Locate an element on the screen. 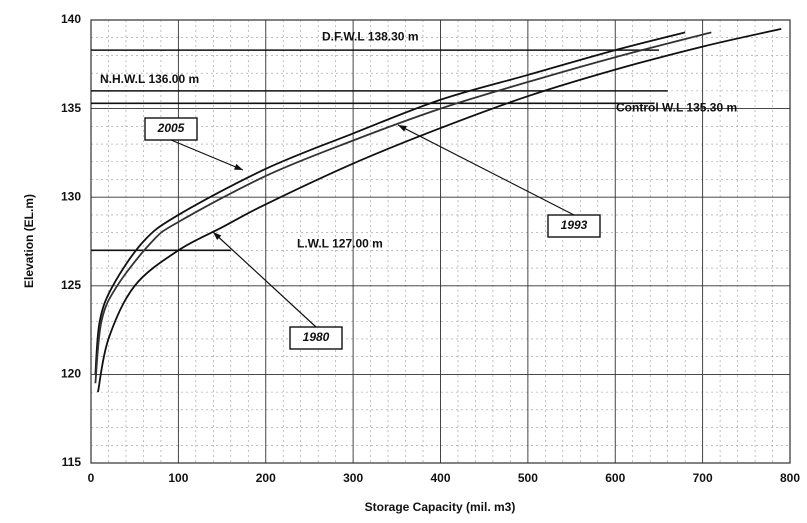  annotation-label: 1980 is located at coordinates (316, 337).